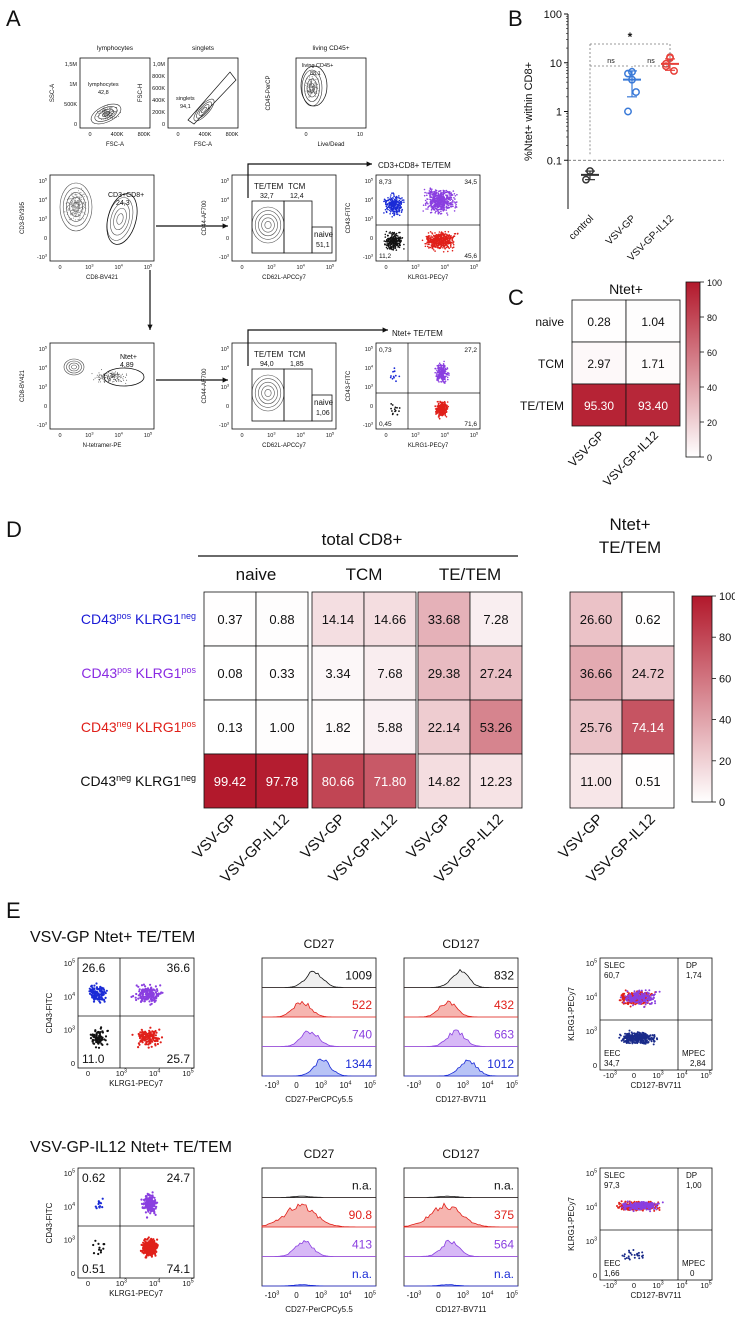  I want to click on colorbar-label: 80, so click(725, 638).